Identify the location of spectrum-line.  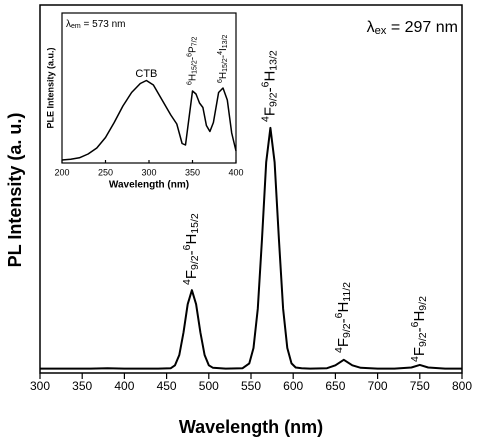
(149, 120).